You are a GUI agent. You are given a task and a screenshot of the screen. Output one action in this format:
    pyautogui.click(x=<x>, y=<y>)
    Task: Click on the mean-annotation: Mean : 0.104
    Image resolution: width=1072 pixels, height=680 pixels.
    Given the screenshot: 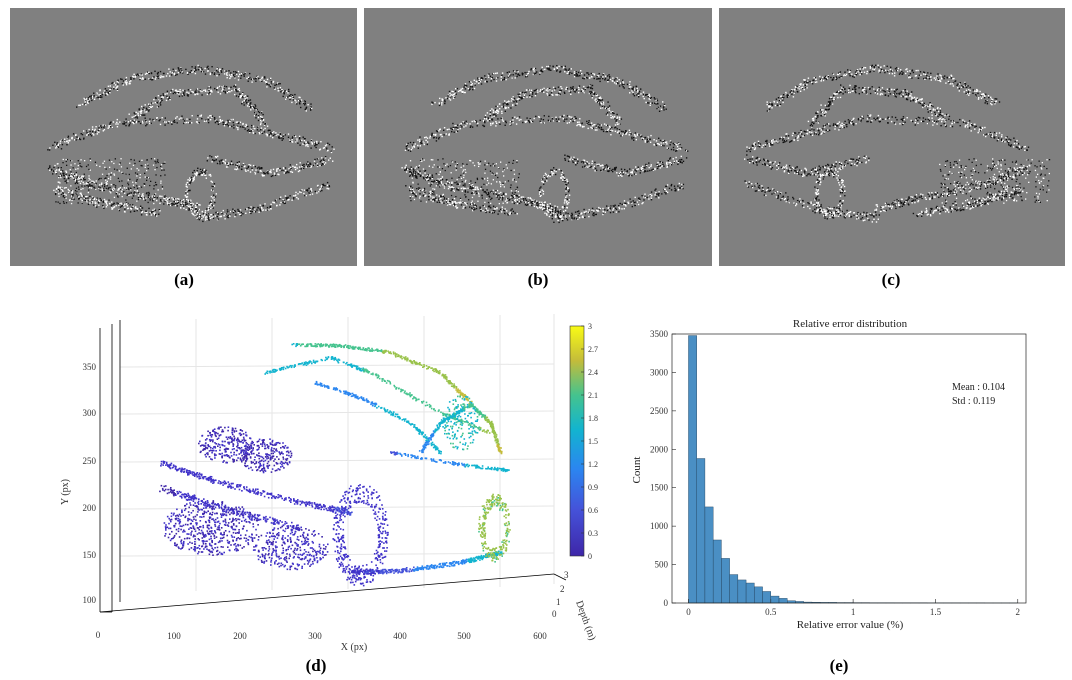 What is the action you would take?
    pyautogui.click(x=978, y=387)
    